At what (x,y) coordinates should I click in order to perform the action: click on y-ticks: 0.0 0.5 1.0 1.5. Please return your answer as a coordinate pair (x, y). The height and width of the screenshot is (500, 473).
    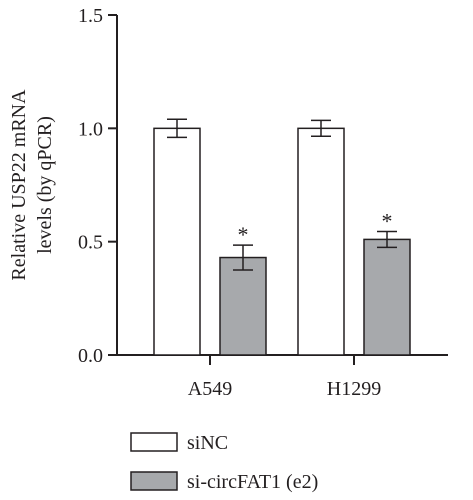
    Looking at the image, I should click on (97, 186).